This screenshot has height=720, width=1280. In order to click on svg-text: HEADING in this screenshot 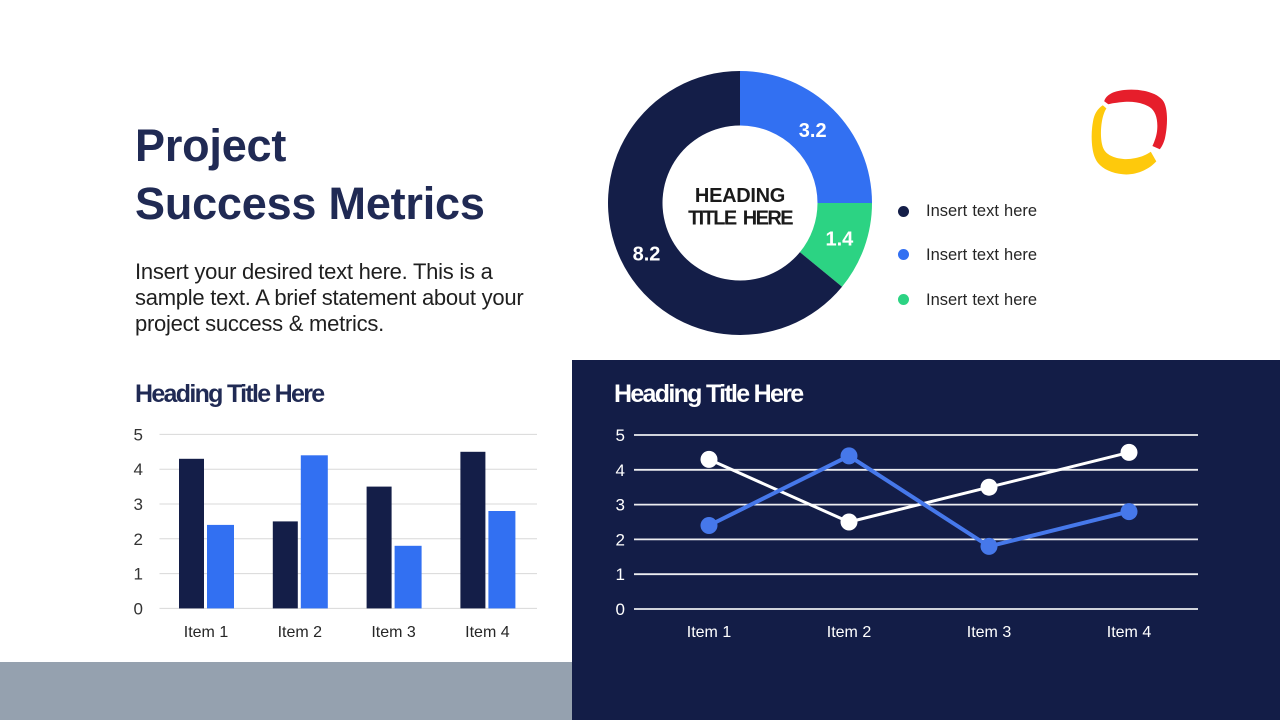, I will do `click(740, 196)`.